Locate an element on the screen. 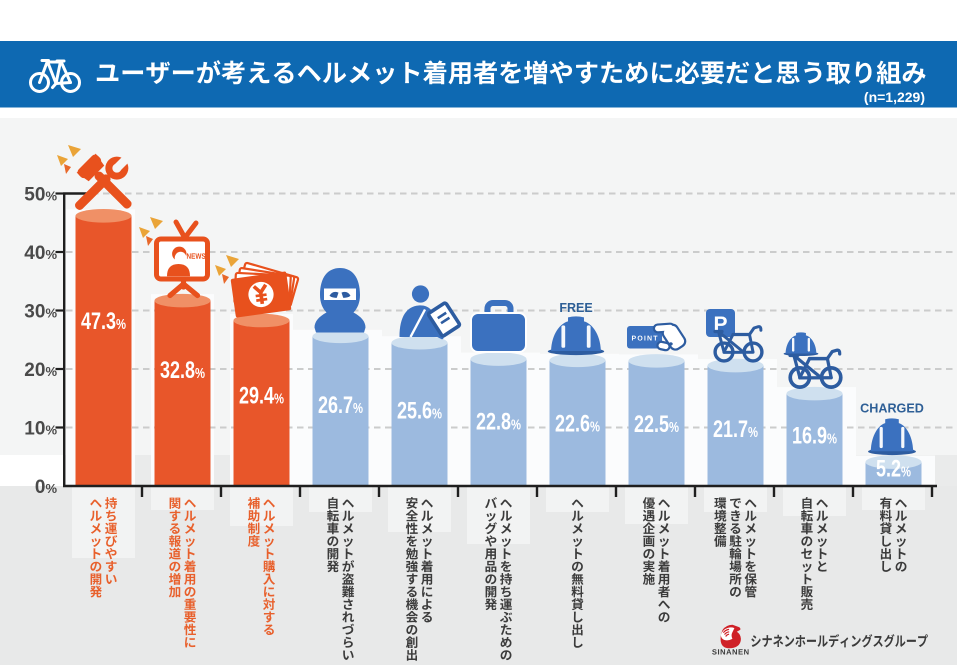 The width and height of the screenshot is (957, 670). svg-text: (n=1,229) is located at coordinates (894, 97).